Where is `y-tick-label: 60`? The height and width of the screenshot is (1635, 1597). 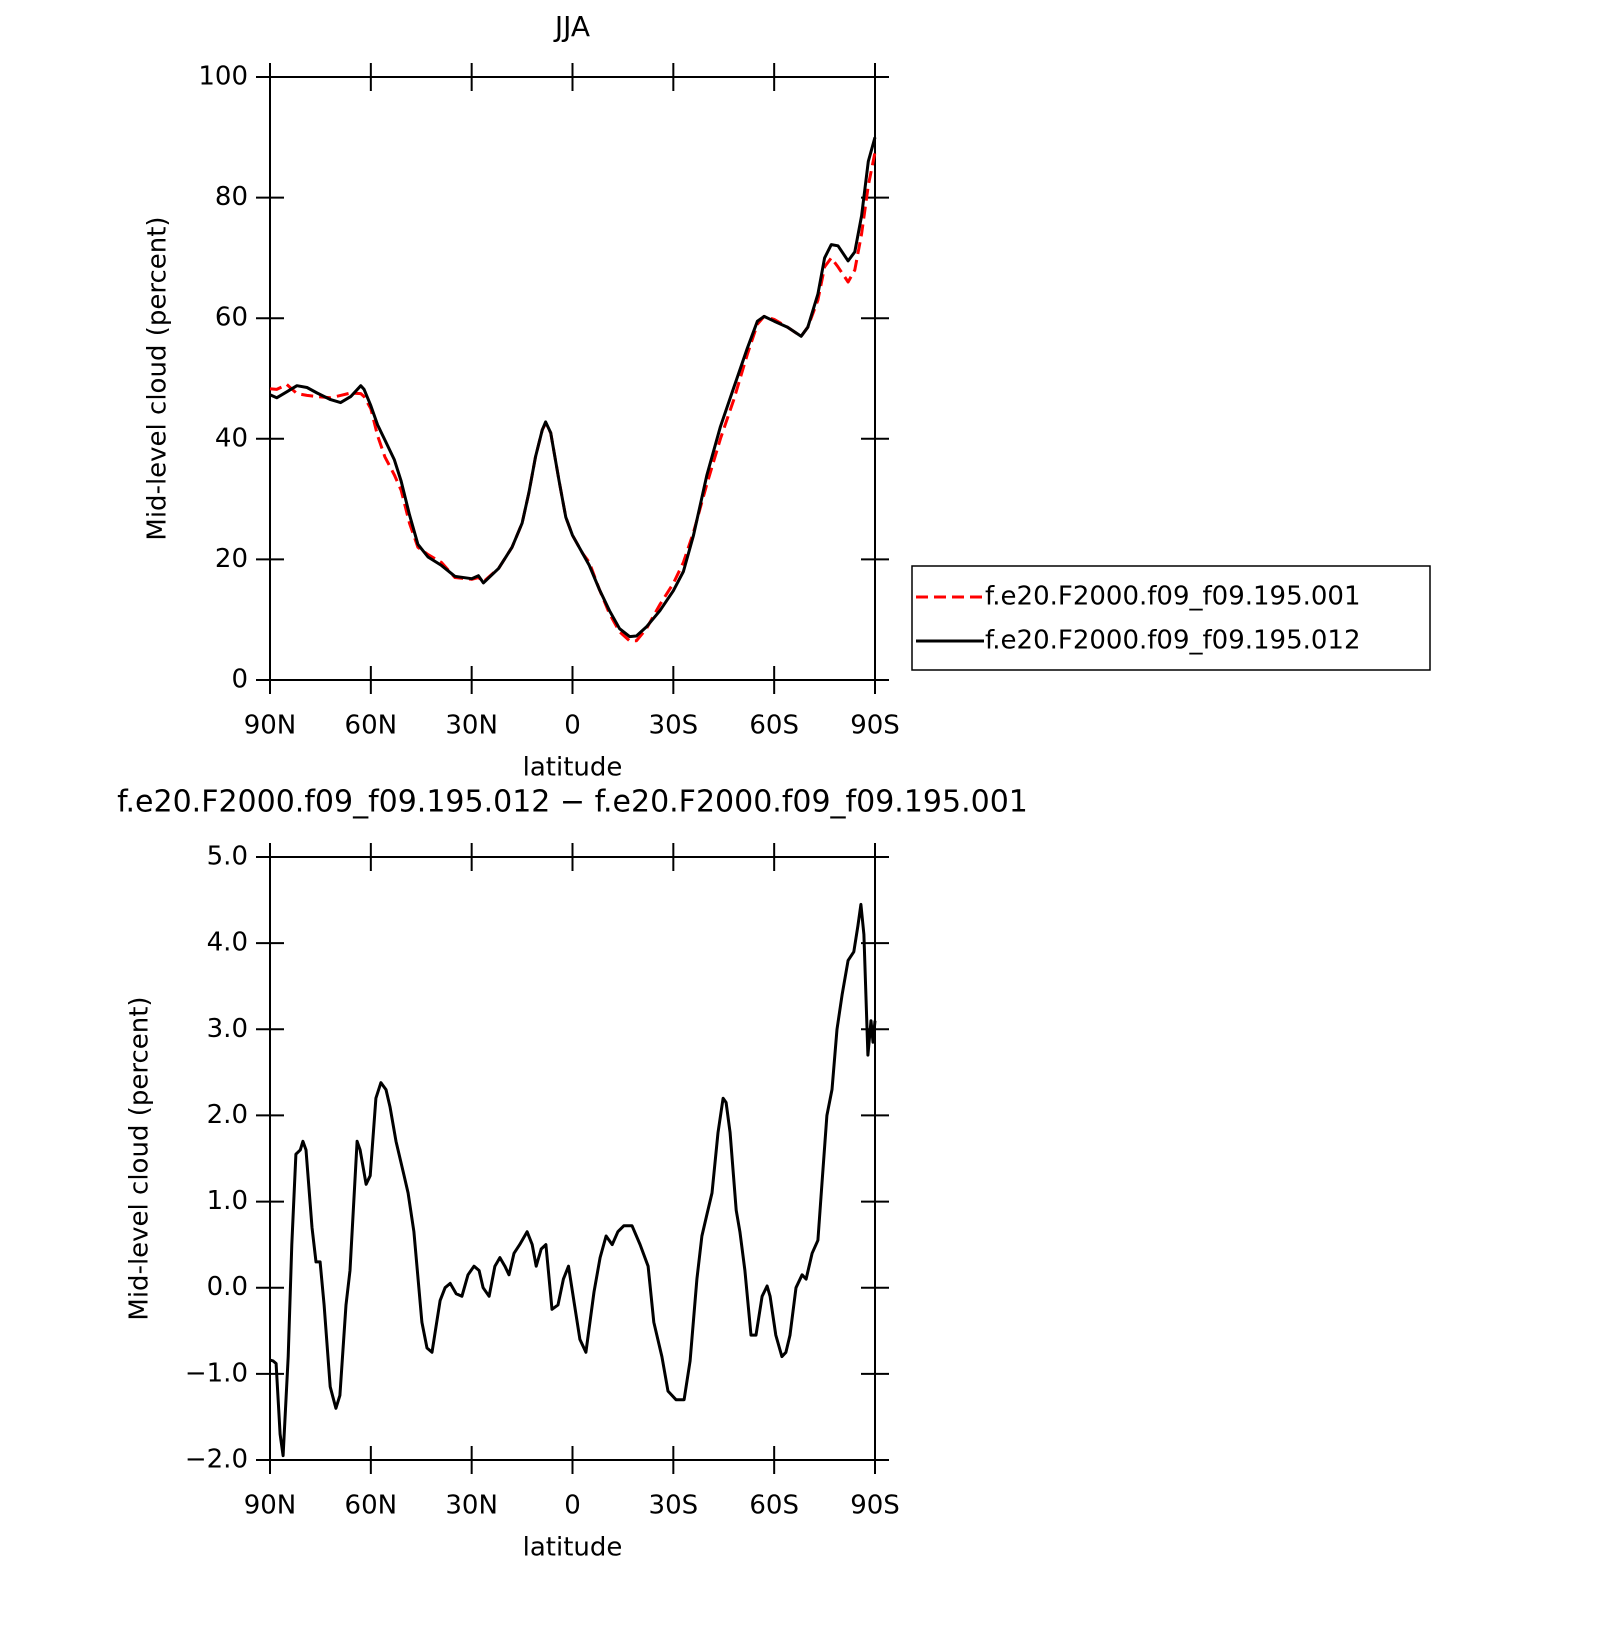
y-tick-label: 60 is located at coordinates (231, 318).